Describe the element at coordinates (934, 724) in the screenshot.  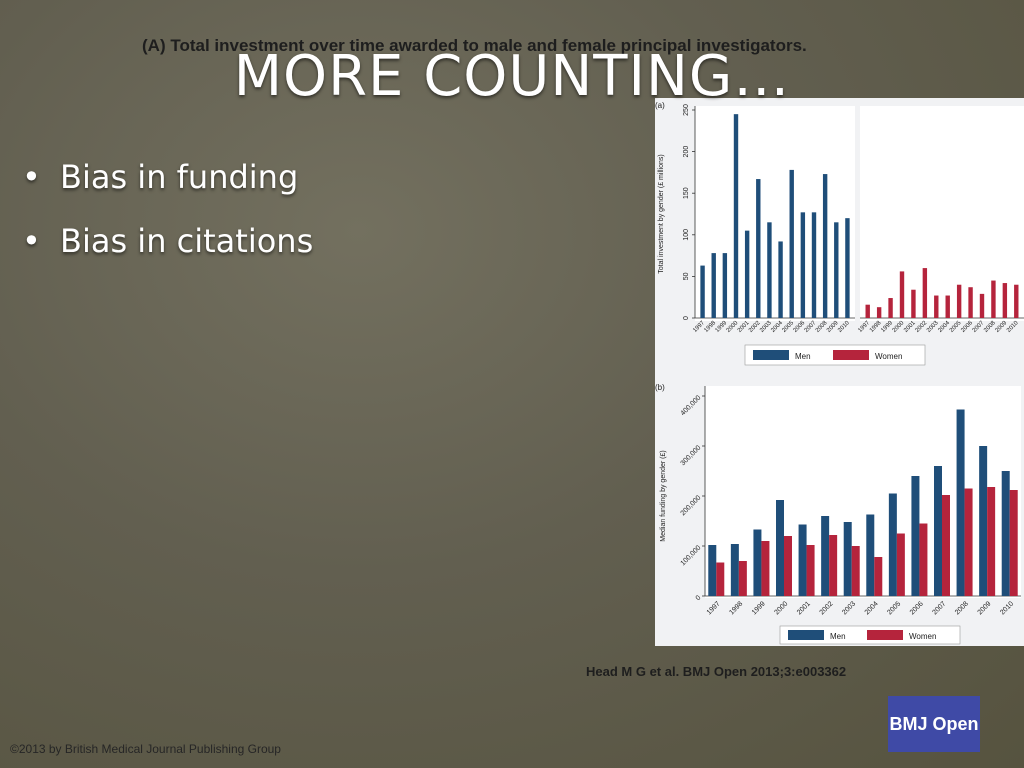
I see `bmj-open-logo: BMJ Open` at that location.